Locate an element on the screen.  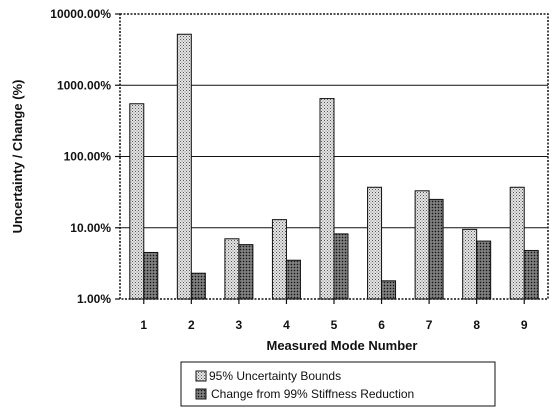
x-tick-label: 8 is located at coordinates (476, 325).